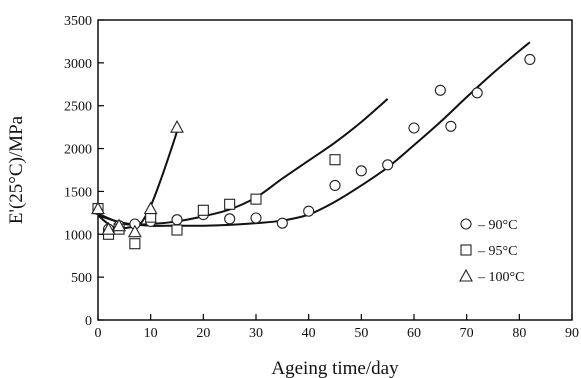 The height and width of the screenshot is (378, 581). Describe the element at coordinates (78, 150) in the screenshot. I see `y-tick-label: 2000` at that location.